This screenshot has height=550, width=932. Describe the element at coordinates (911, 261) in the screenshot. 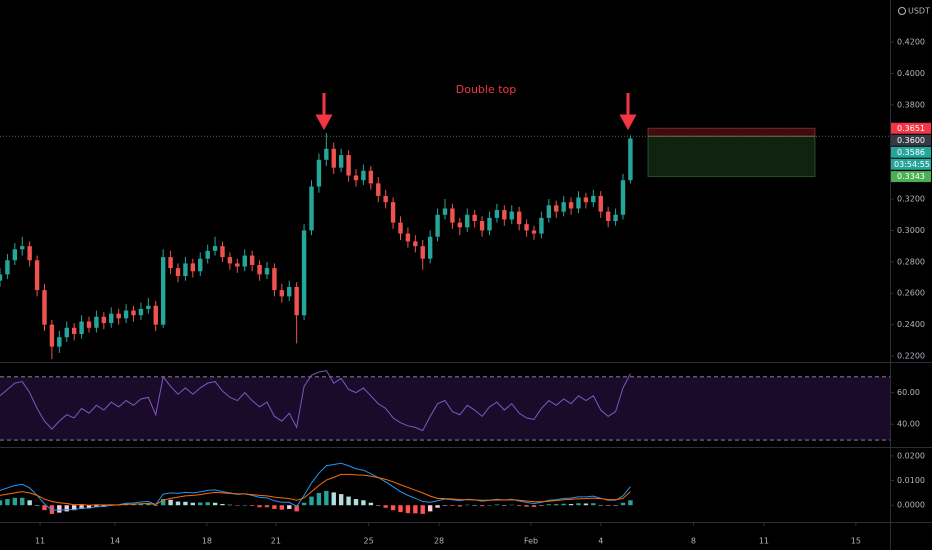

I see `y-tick-label: 0.2800` at that location.